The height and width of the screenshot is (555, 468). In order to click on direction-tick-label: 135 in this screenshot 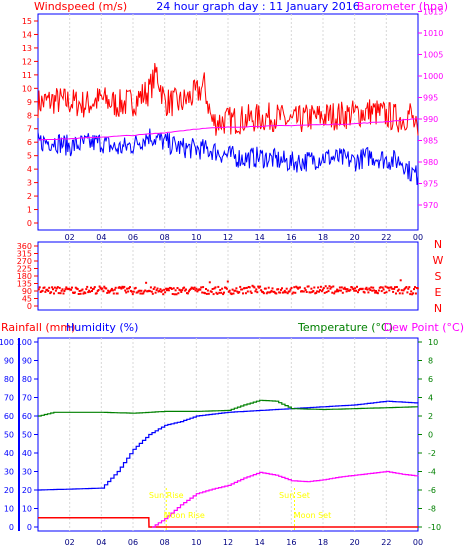, I will do `click(24, 284)`.